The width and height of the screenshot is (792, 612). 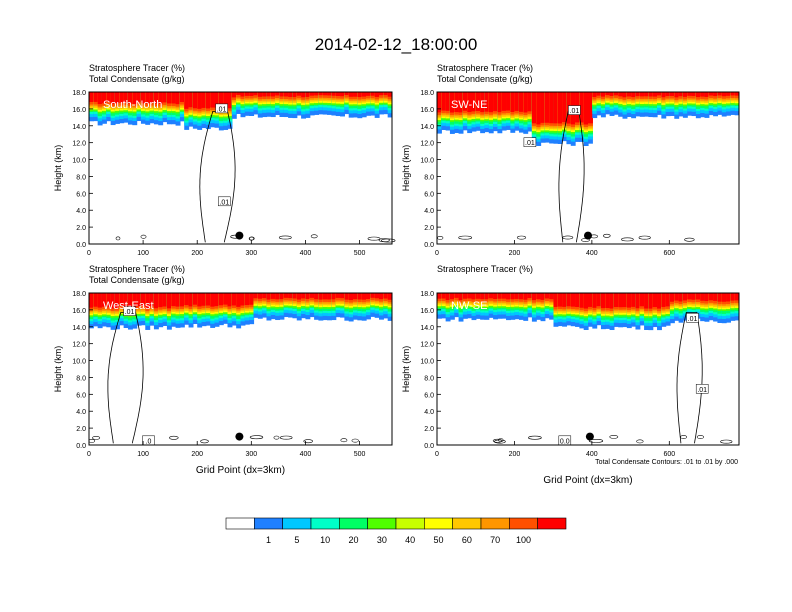 What do you see at coordinates (588, 369) in the screenshot?
I see `plot-frame` at bounding box center [588, 369].